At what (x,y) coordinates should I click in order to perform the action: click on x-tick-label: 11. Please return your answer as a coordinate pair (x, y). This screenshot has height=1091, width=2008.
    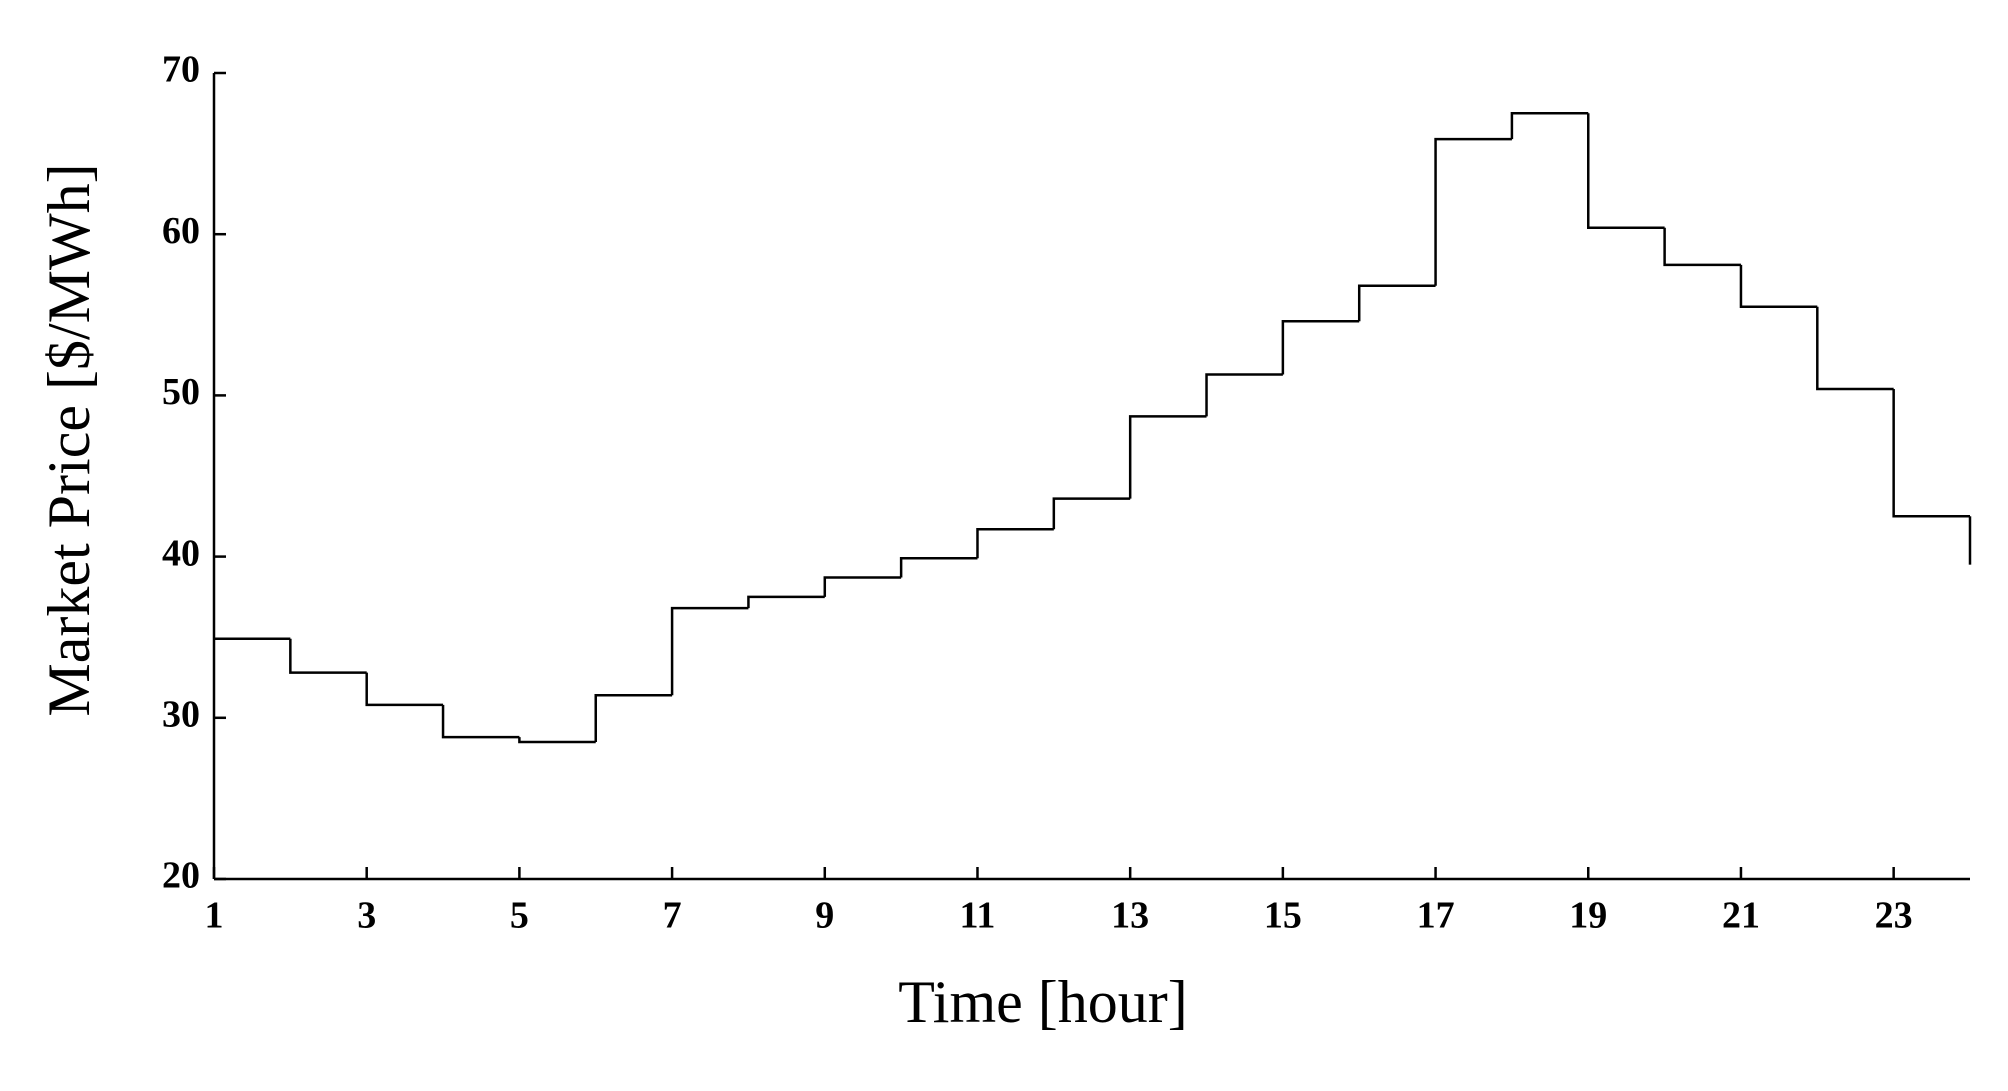
    Looking at the image, I should click on (978, 916).